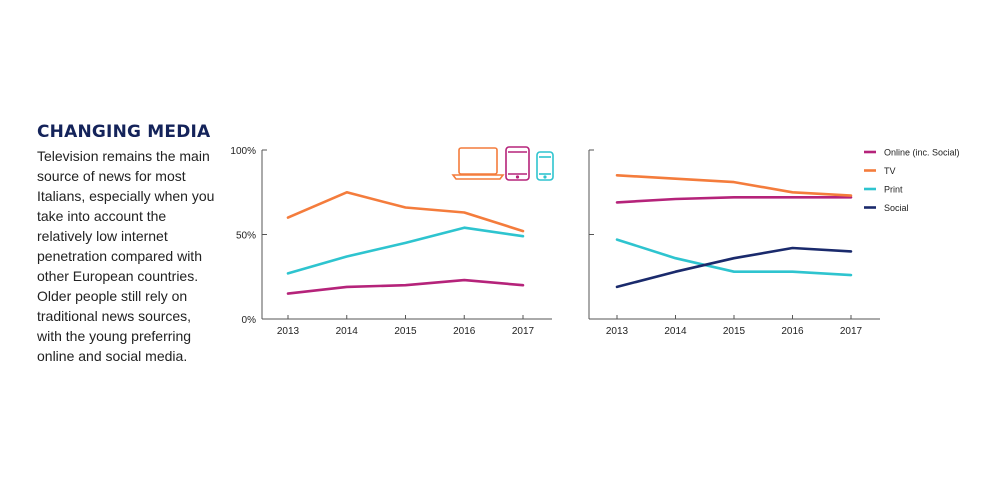 The image size is (1000, 500). What do you see at coordinates (912, 180) in the screenshot?
I see `legend: Online (inc. Social) TV Print Social` at bounding box center [912, 180].